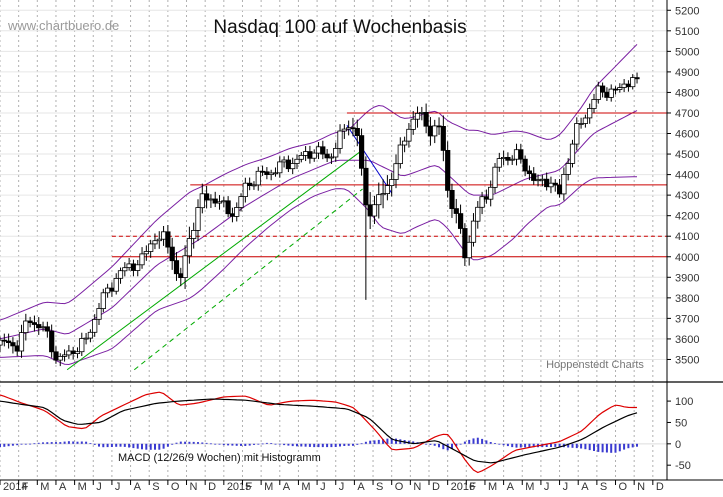  Describe the element at coordinates (687, 237) in the screenshot. I see `price-tick-label: 4100` at that location.